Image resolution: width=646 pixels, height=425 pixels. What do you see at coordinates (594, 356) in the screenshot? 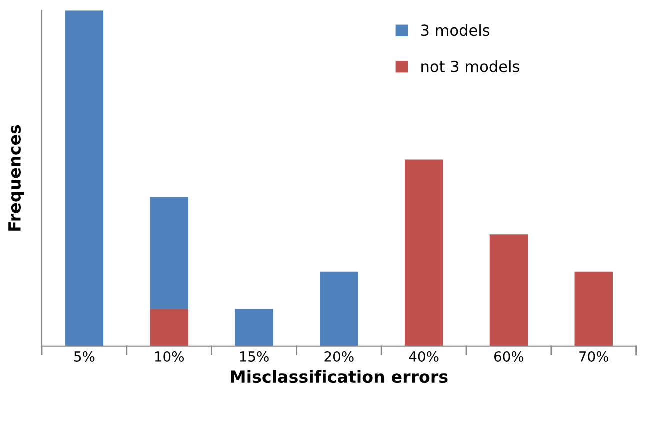
I see `x-tick-label: 70%` at bounding box center [594, 356].